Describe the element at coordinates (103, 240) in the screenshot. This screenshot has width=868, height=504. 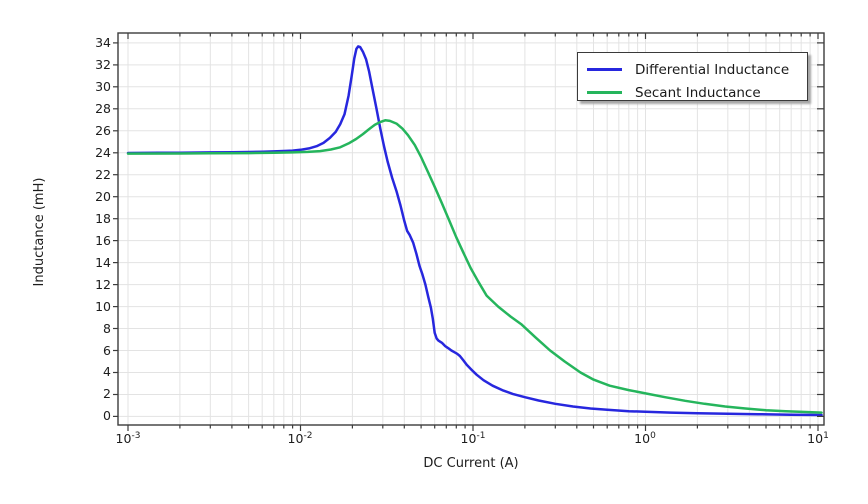
I see `y-tick-label: 16` at that location.